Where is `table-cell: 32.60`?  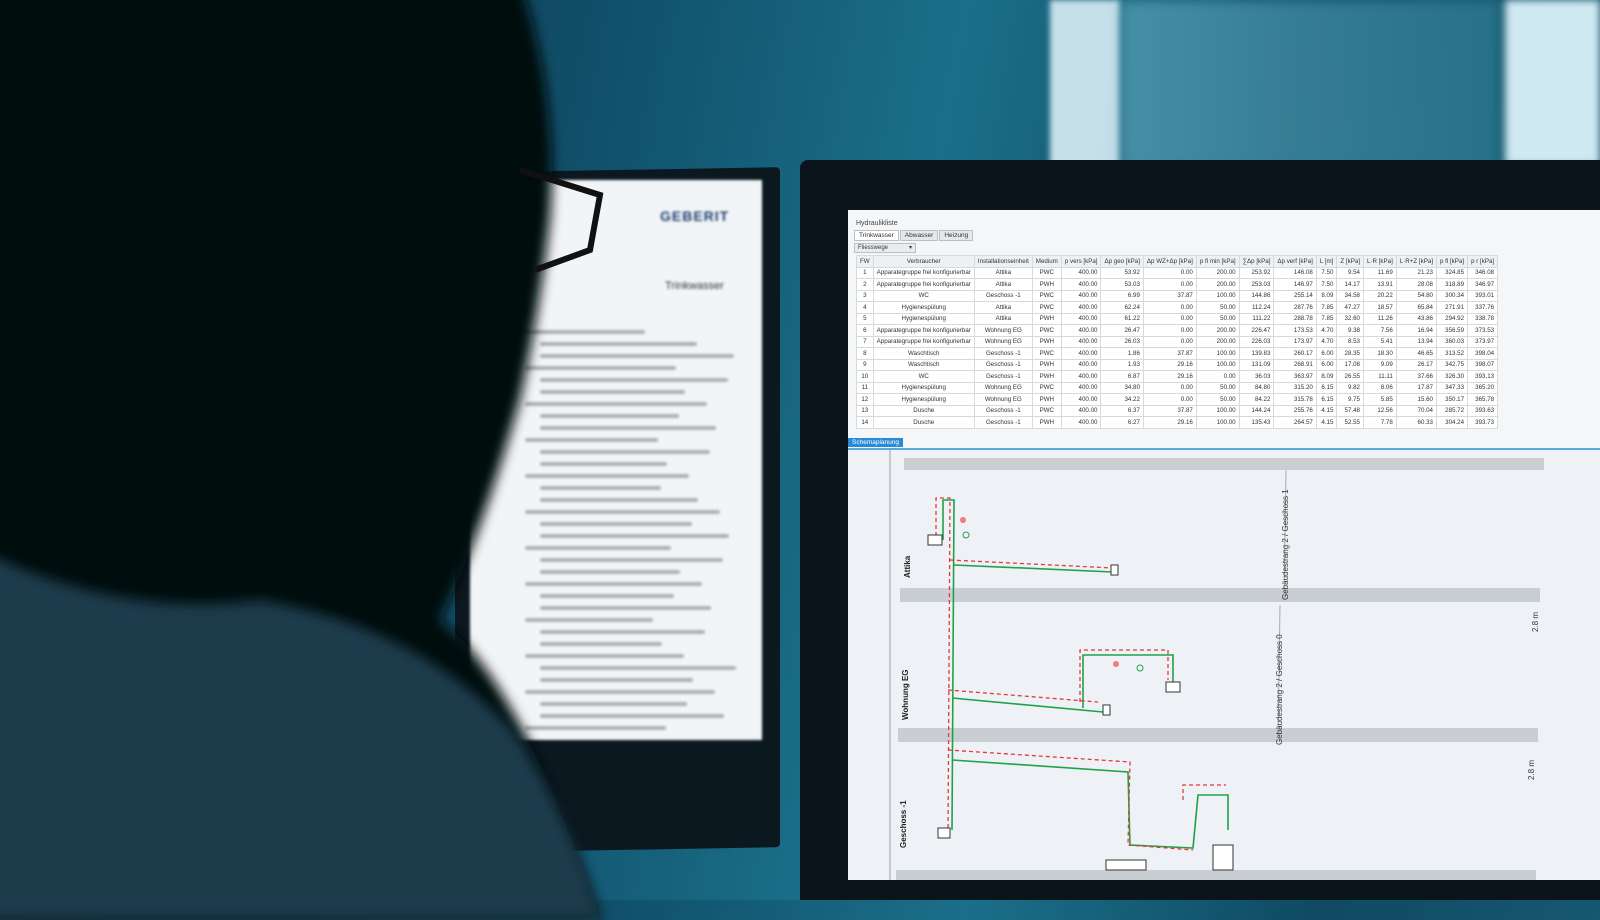
table-cell: 32.60 is located at coordinates (1350, 318).